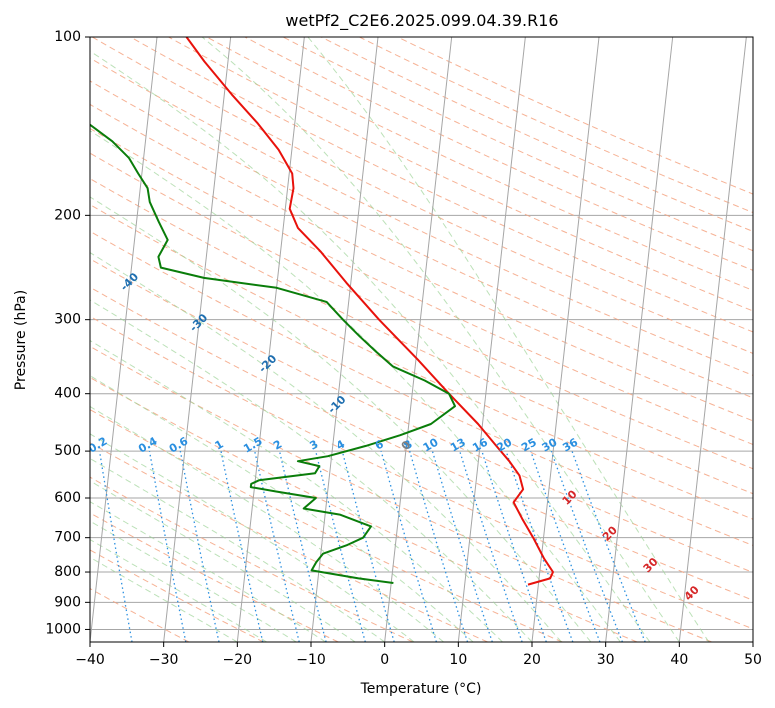  I want to click on x-axis-label: Temperature (°C), so click(421, 689).